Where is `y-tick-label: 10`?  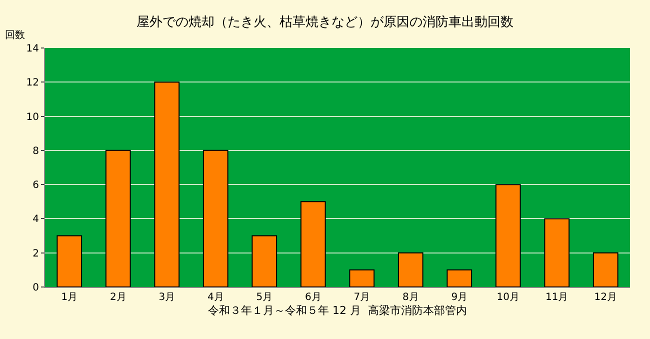 y-tick-label: 10 is located at coordinates (32, 117).